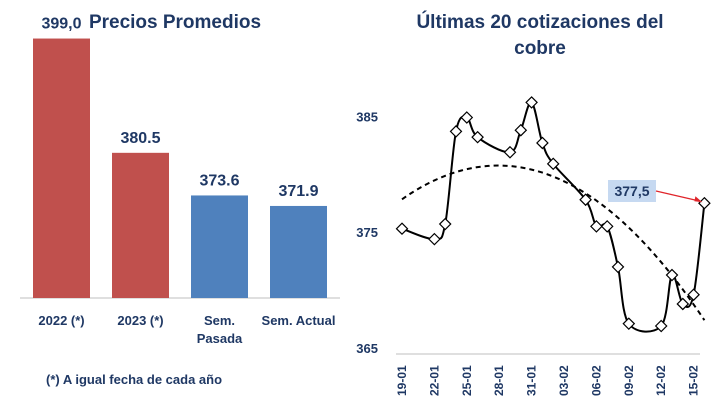  I want to click on footnote: (*) A igual fecha de cada año, so click(134, 379).